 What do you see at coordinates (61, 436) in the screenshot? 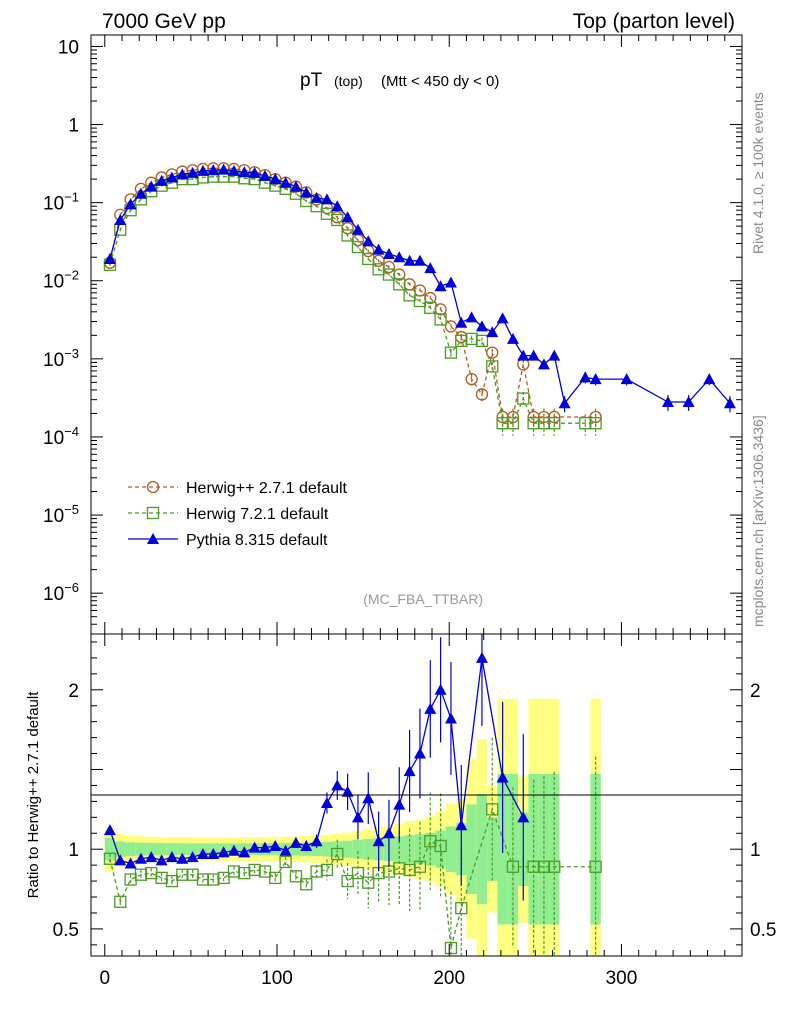
I see `y-tick-label: 10⁻⁴` at bounding box center [61, 436].